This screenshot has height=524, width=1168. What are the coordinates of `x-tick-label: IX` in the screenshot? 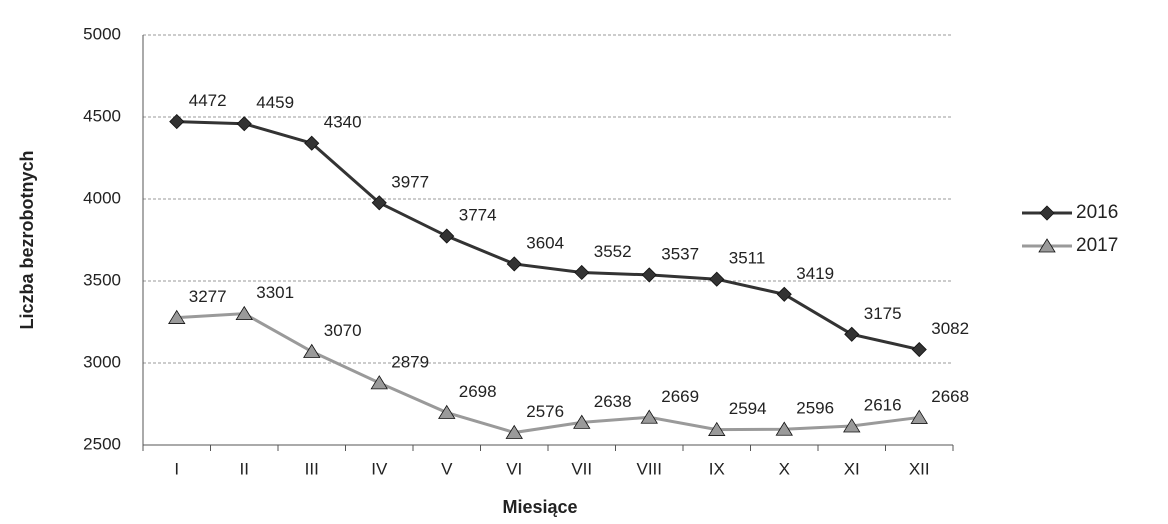 It's located at (717, 468).